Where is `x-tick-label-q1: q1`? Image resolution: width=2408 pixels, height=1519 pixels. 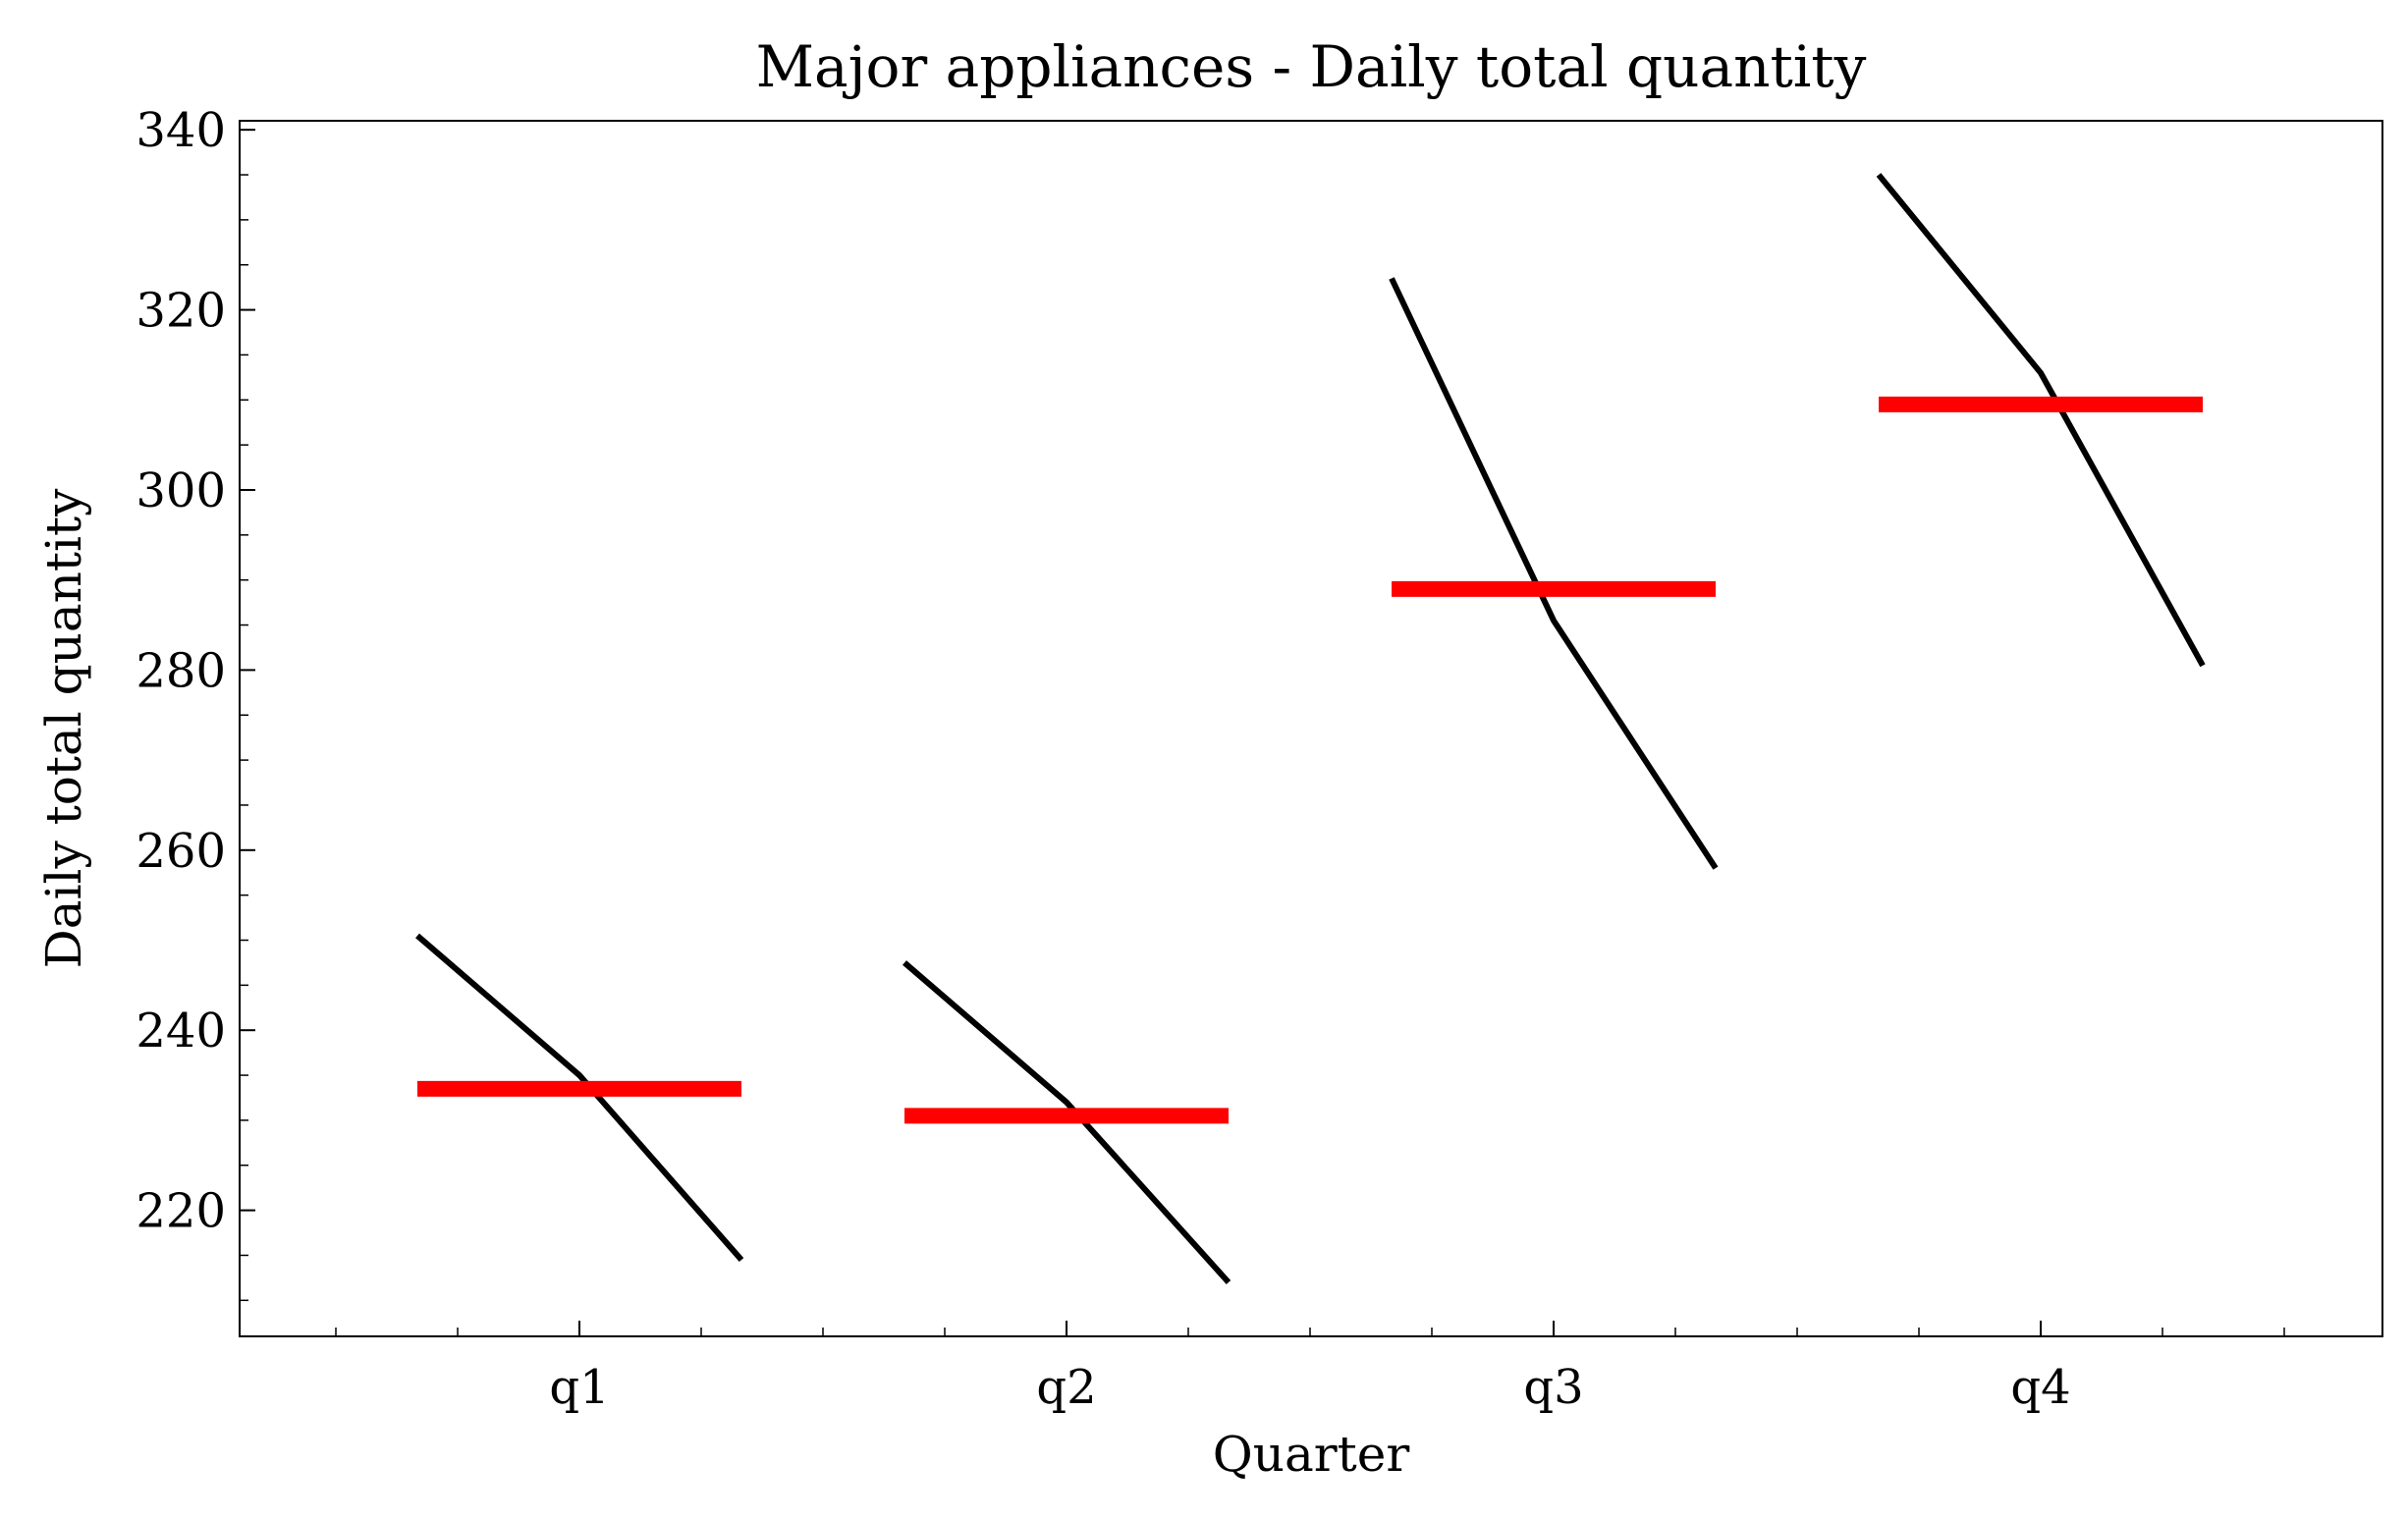
x-tick-label-q1: q1 is located at coordinates (579, 1387).